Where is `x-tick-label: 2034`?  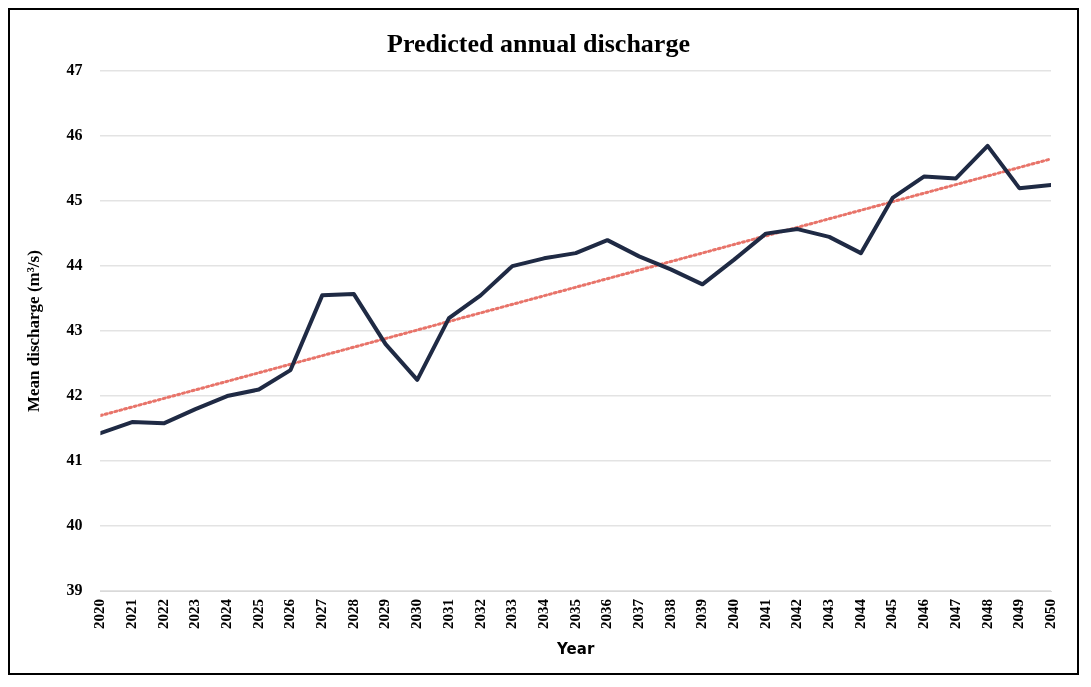
x-tick-label: 2034 is located at coordinates (542, 613).